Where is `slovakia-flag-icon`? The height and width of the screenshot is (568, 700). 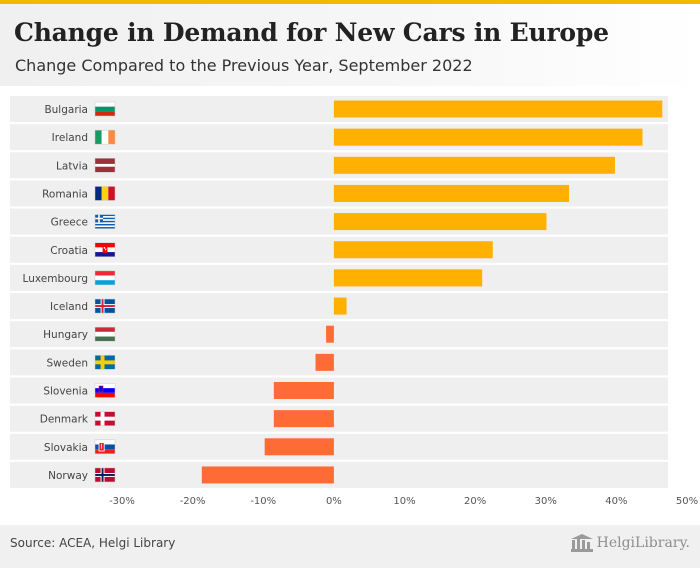
slovakia-flag-icon is located at coordinates (105, 447).